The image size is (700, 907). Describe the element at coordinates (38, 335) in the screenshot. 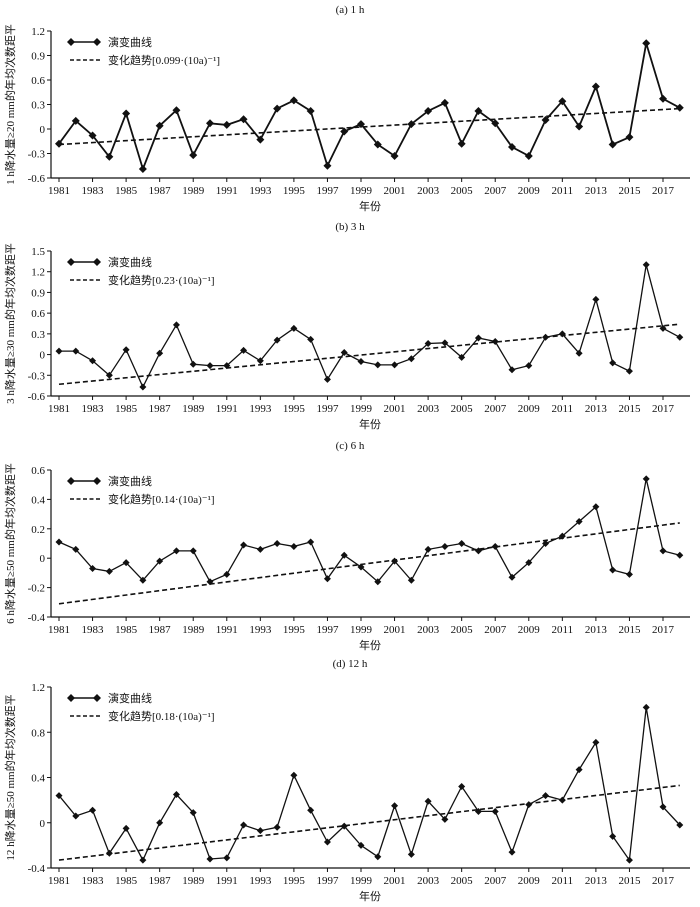

I see `y-tick-label: 0.3` at that location.